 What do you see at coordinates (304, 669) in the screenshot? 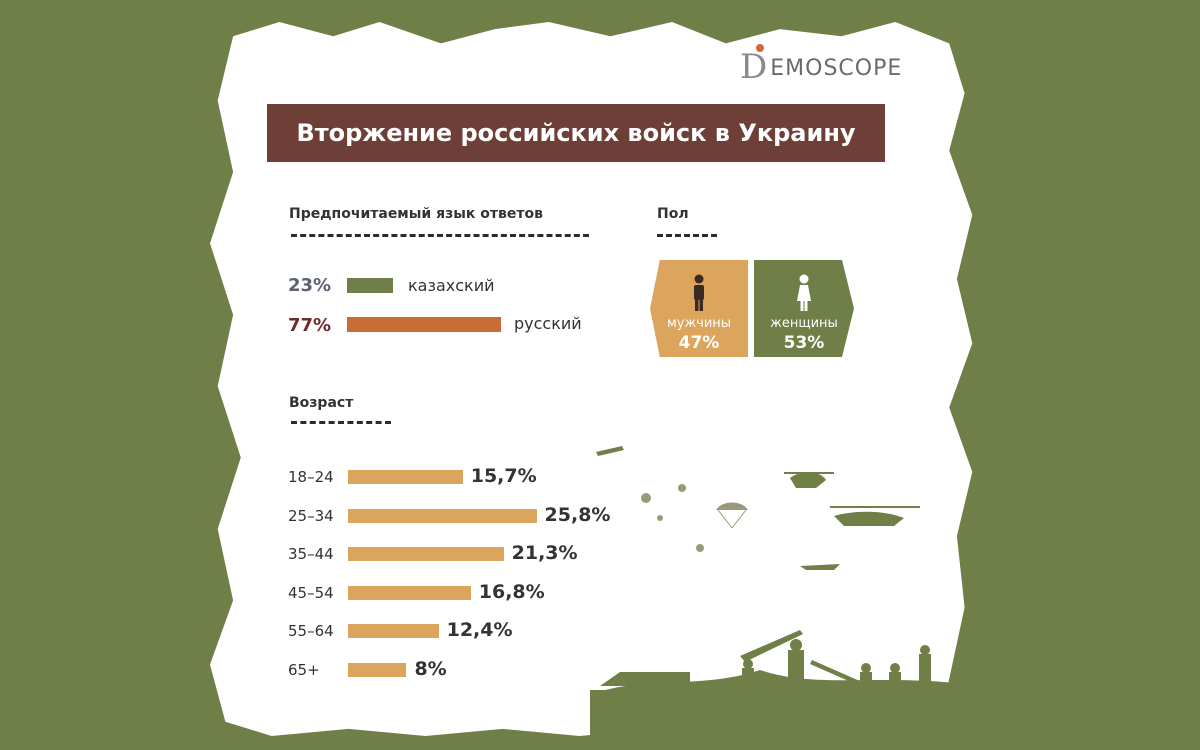
I see `age-category-label: 65+` at bounding box center [304, 669].